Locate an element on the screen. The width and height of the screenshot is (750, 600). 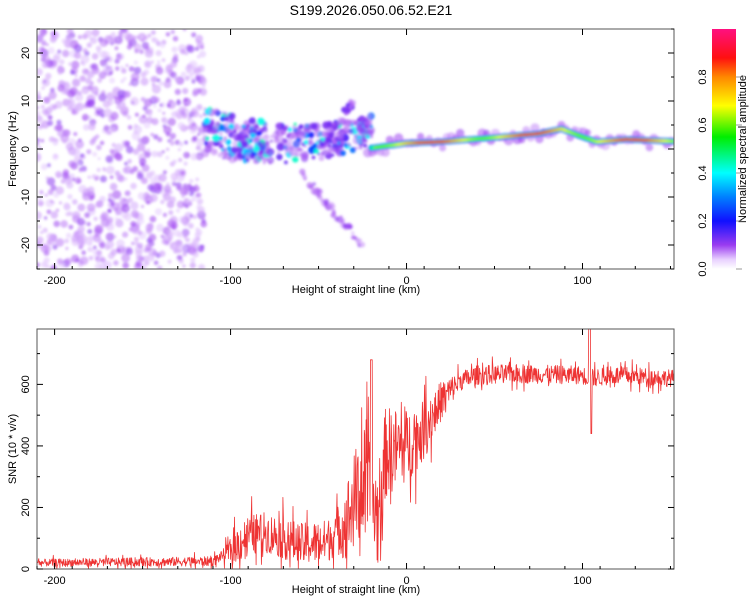
x-tick-label: 0 is located at coordinates (406, 581).